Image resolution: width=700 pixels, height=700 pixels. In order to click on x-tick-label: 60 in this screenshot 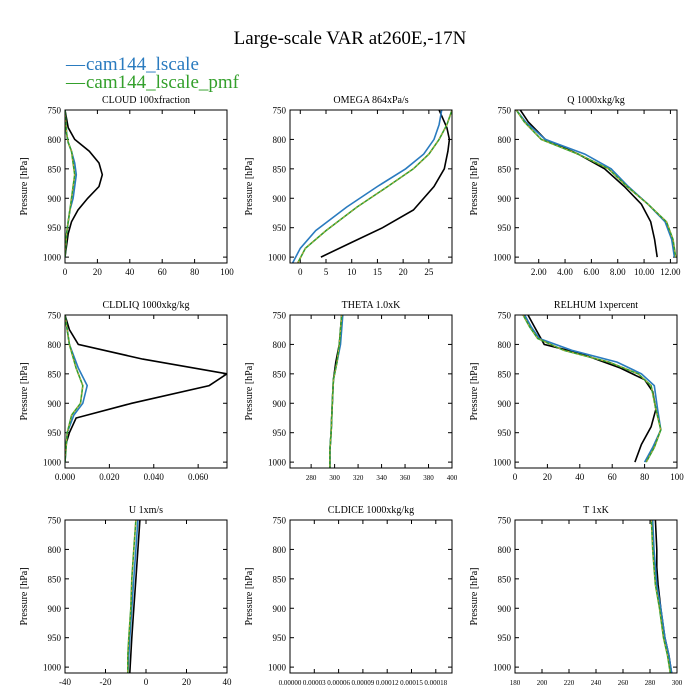, I will do `click(163, 272)`.